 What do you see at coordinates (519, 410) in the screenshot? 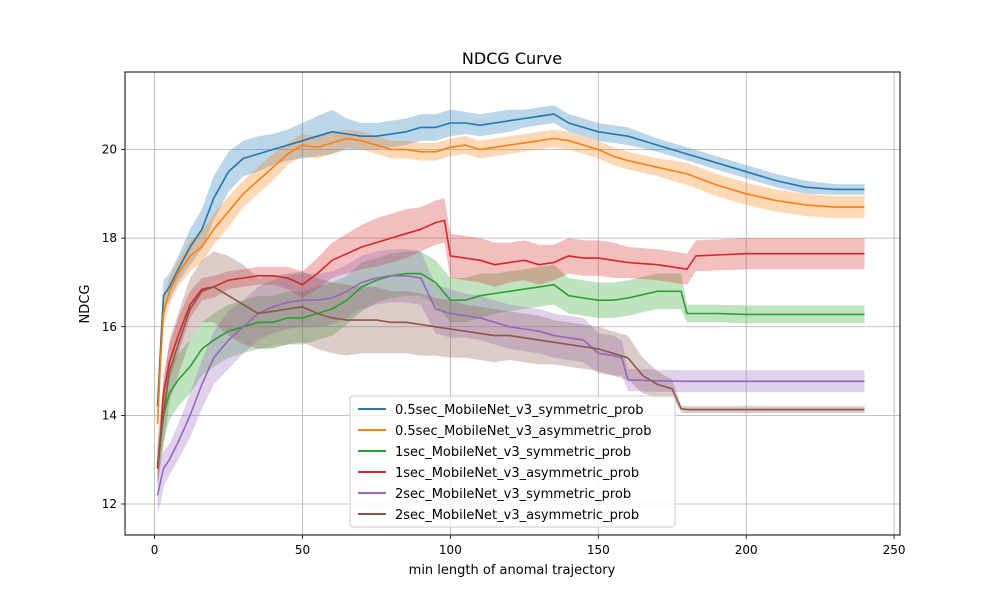
I see `legend-entry: 0.5sec_MobileNet_v3_symmetric_prob` at bounding box center [519, 410].